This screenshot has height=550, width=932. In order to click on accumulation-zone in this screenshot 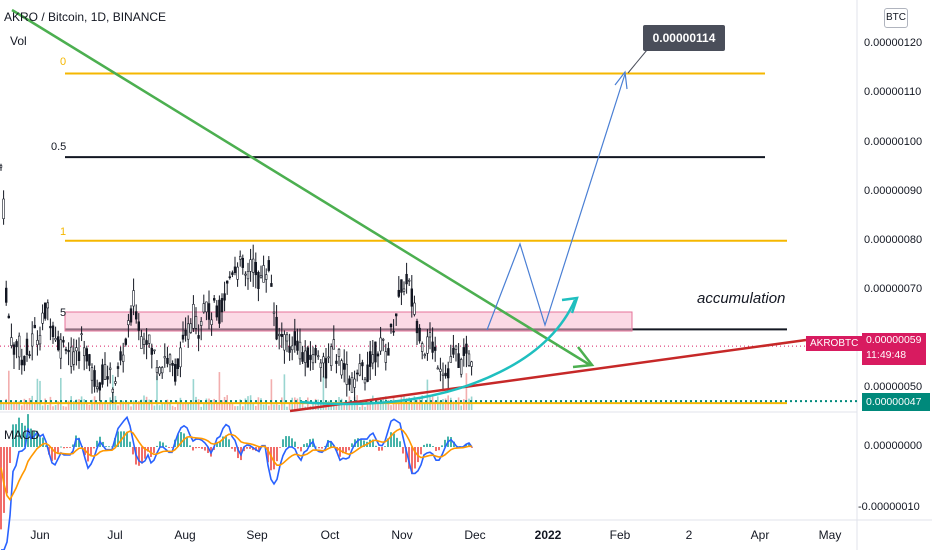, I will do `click(348, 321)`.